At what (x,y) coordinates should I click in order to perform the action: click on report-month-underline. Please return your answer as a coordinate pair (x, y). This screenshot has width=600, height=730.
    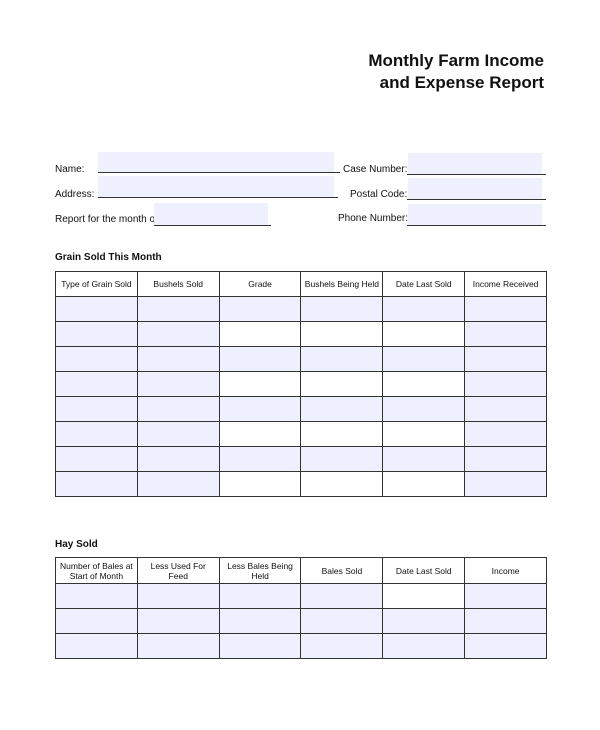
    Looking at the image, I should click on (212, 225).